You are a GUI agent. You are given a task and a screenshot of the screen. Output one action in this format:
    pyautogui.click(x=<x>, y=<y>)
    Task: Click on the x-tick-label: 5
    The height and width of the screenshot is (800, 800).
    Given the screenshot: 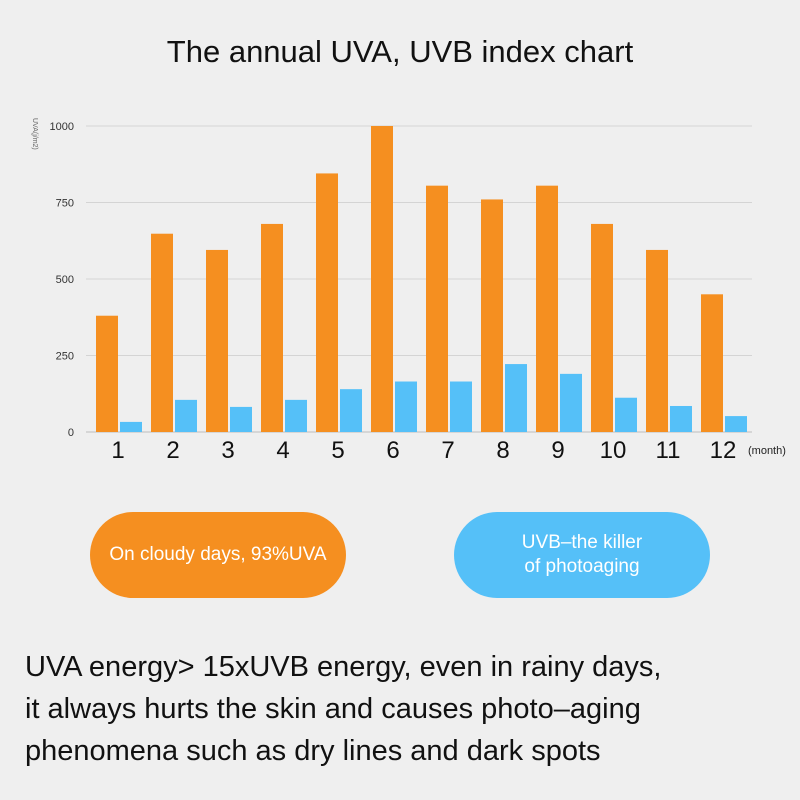 What is the action you would take?
    pyautogui.click(x=337, y=450)
    